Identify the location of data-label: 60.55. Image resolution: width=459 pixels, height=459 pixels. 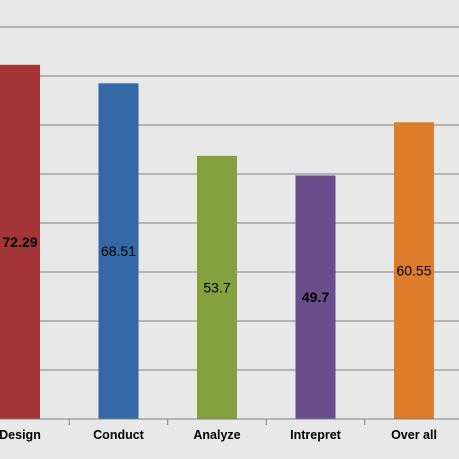
(413, 271).